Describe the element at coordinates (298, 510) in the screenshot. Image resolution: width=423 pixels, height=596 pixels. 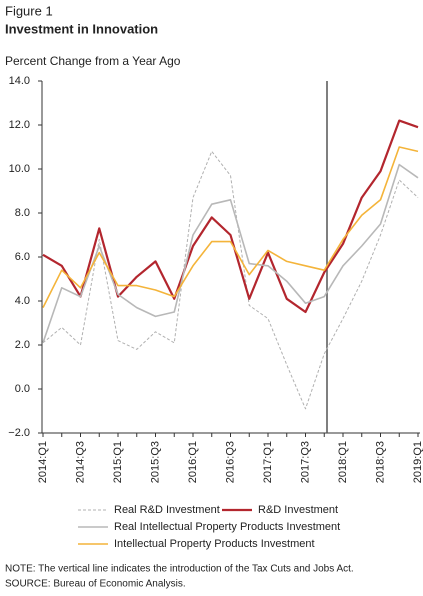
I see `legend-label: R&D Investment` at that location.